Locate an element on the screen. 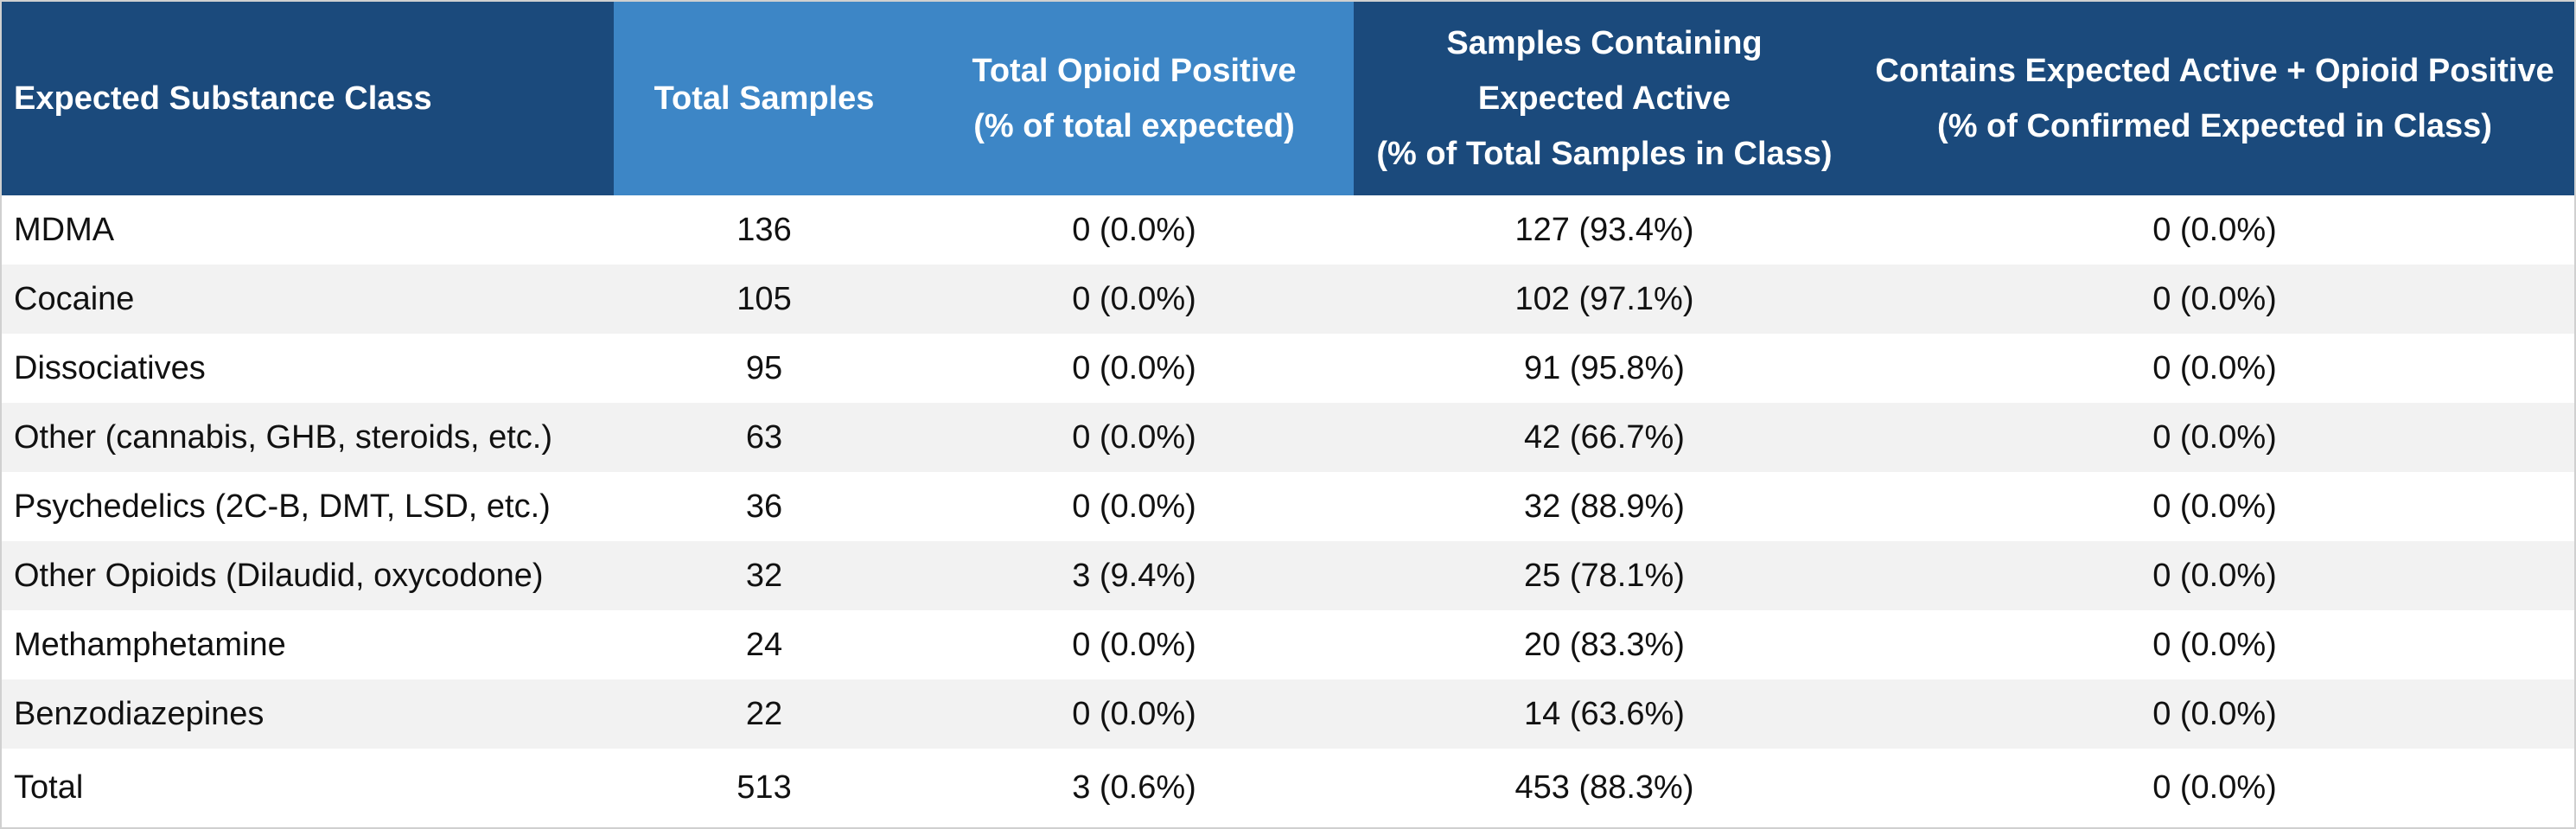 The height and width of the screenshot is (829, 2576). cell-total-samples: 36 is located at coordinates (764, 507).